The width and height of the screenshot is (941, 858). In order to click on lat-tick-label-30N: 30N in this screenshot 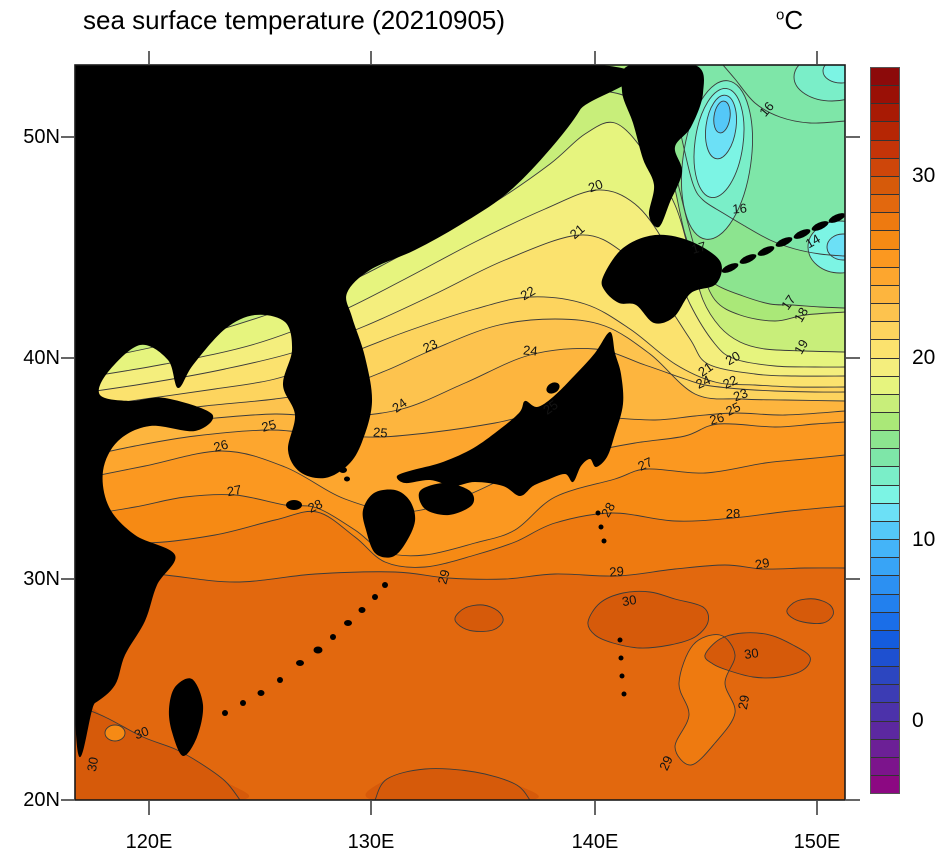, I will do `click(41, 579)`.